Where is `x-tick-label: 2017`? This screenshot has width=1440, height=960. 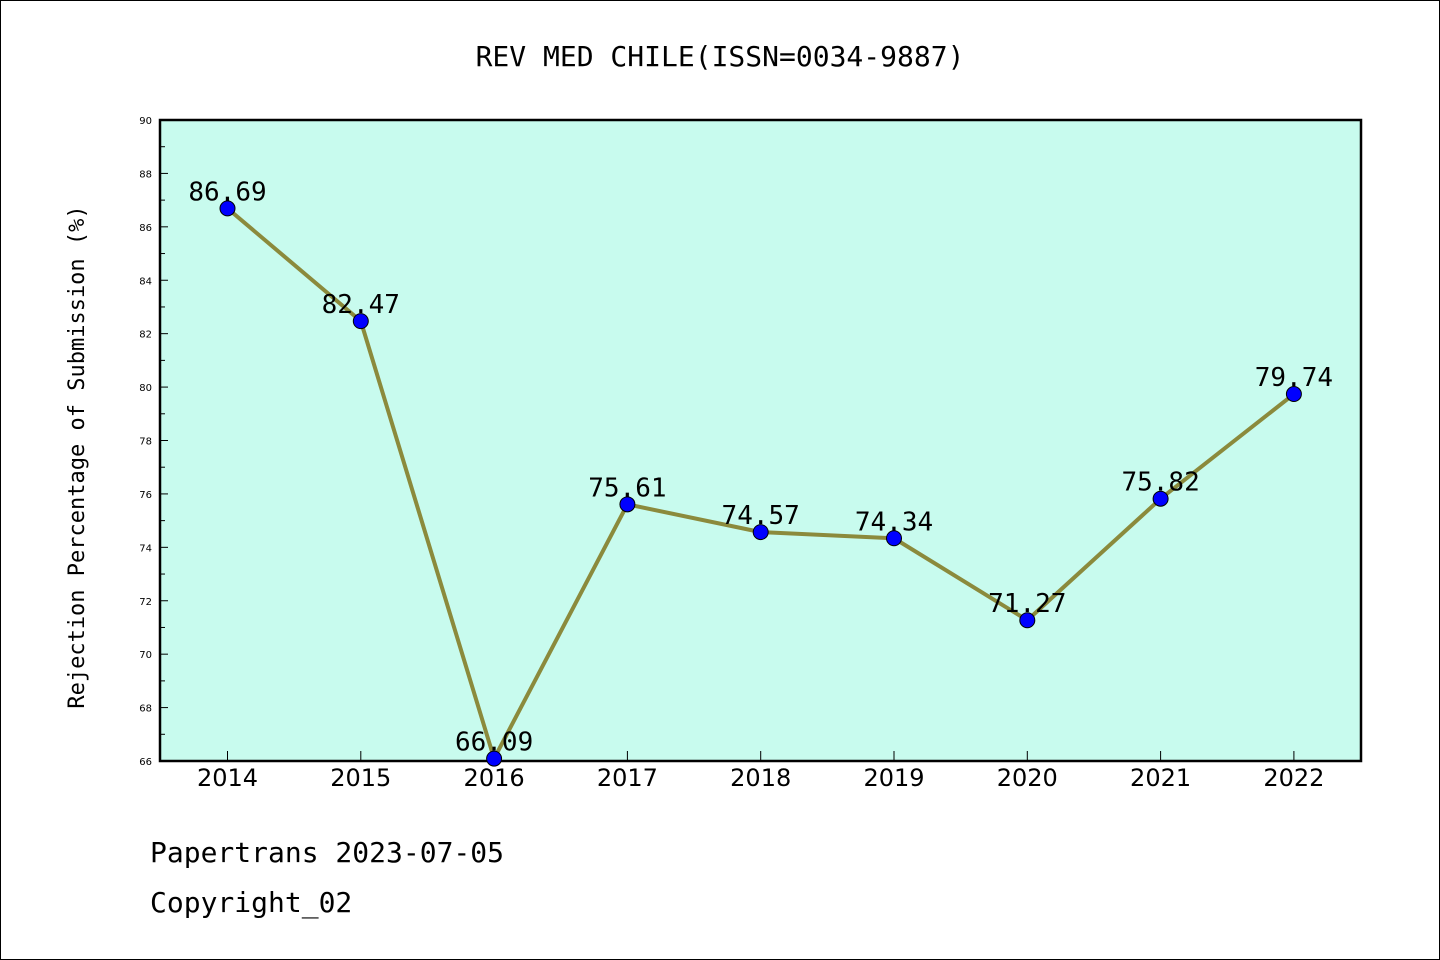 x-tick-label: 2017 is located at coordinates (627, 778).